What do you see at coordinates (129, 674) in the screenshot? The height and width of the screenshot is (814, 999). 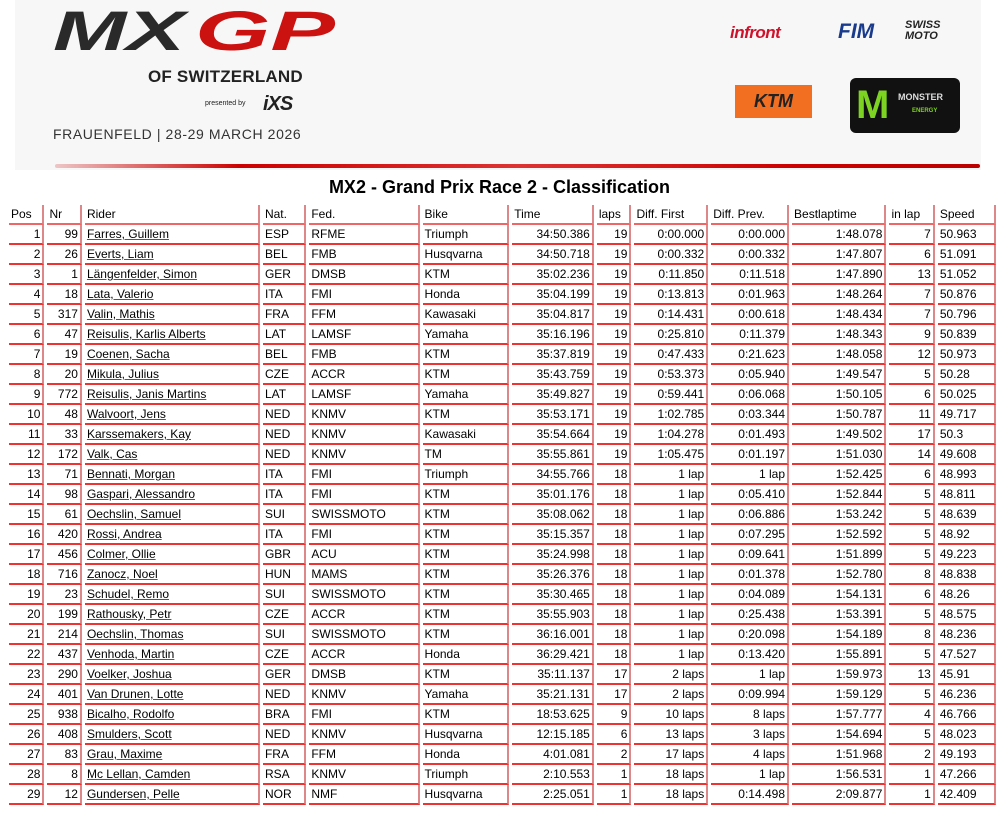 I see `rider-link: Voelker, Joshua` at bounding box center [129, 674].